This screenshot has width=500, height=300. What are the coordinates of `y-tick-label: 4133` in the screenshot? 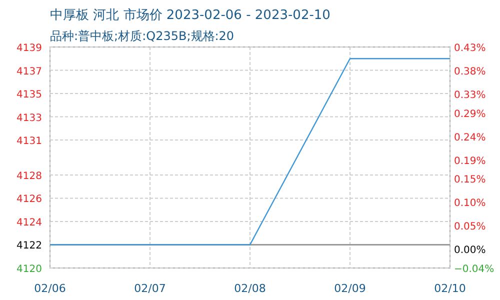 It's located at (29, 118).